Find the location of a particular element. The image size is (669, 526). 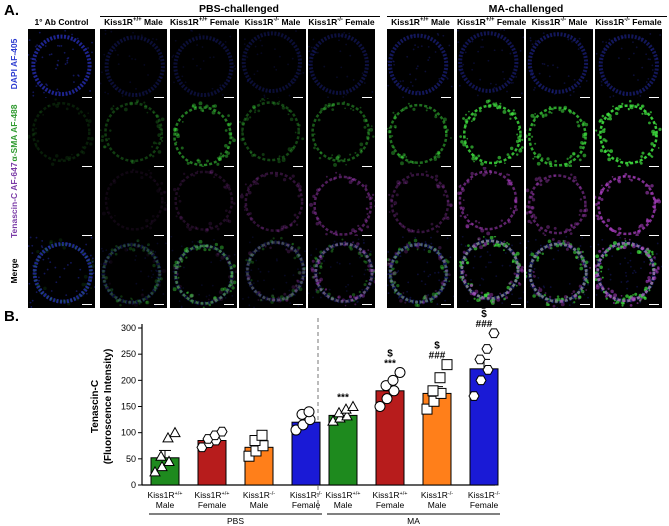

group-label-1: MA is located at coordinates (413, 521).